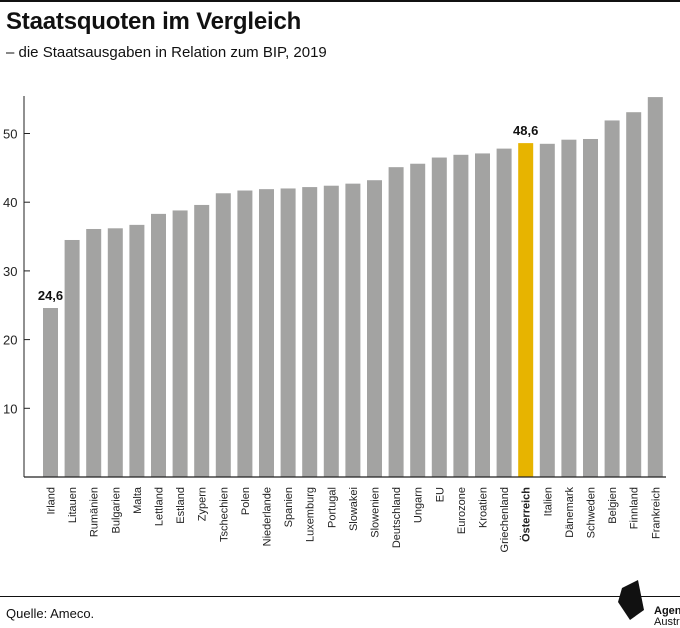  I want to click on bar-portugal, so click(331, 331).